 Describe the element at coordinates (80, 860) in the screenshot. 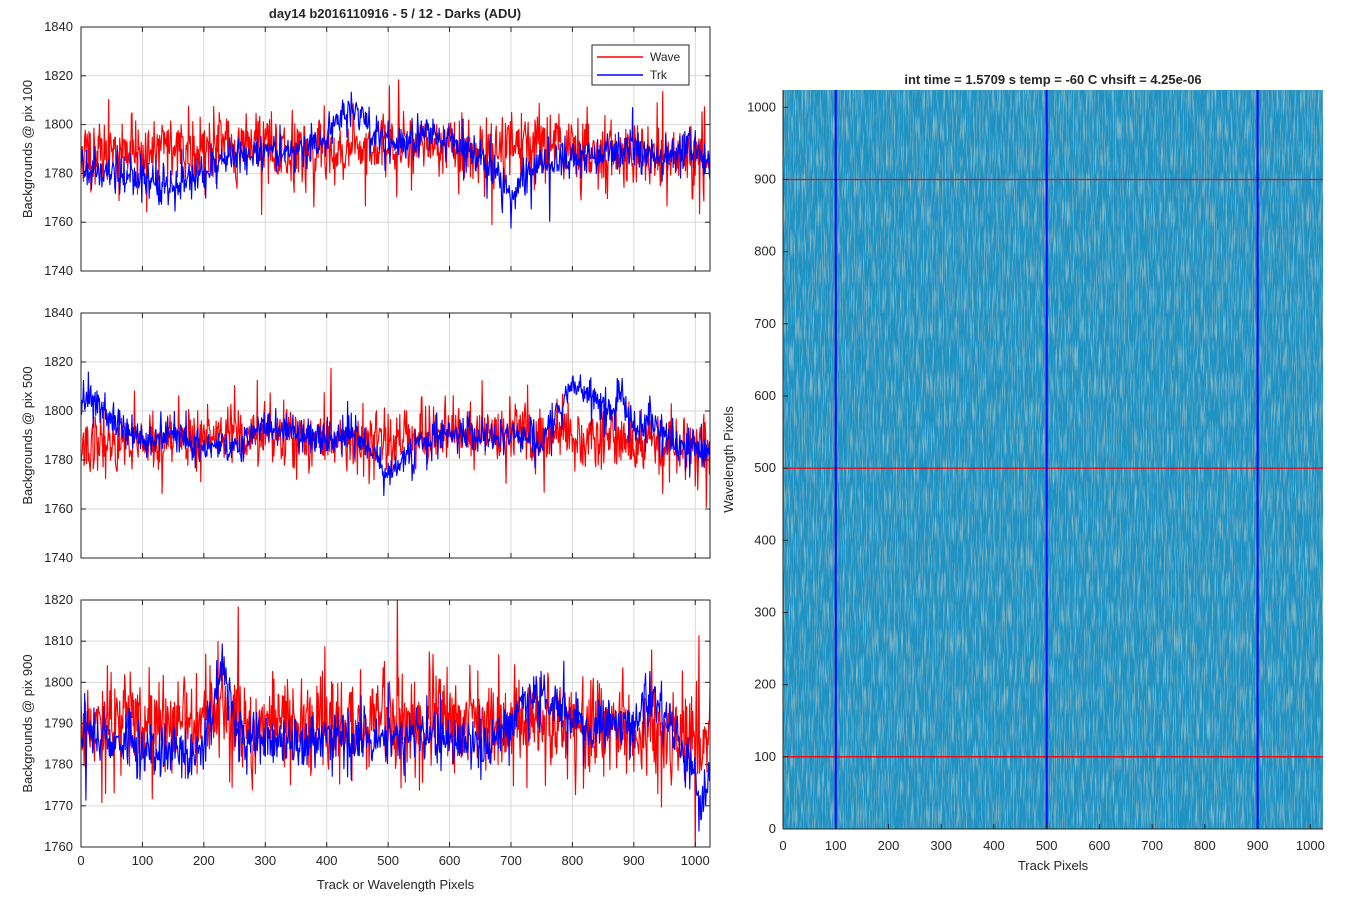

I see `x-tick-label-0: 0` at that location.